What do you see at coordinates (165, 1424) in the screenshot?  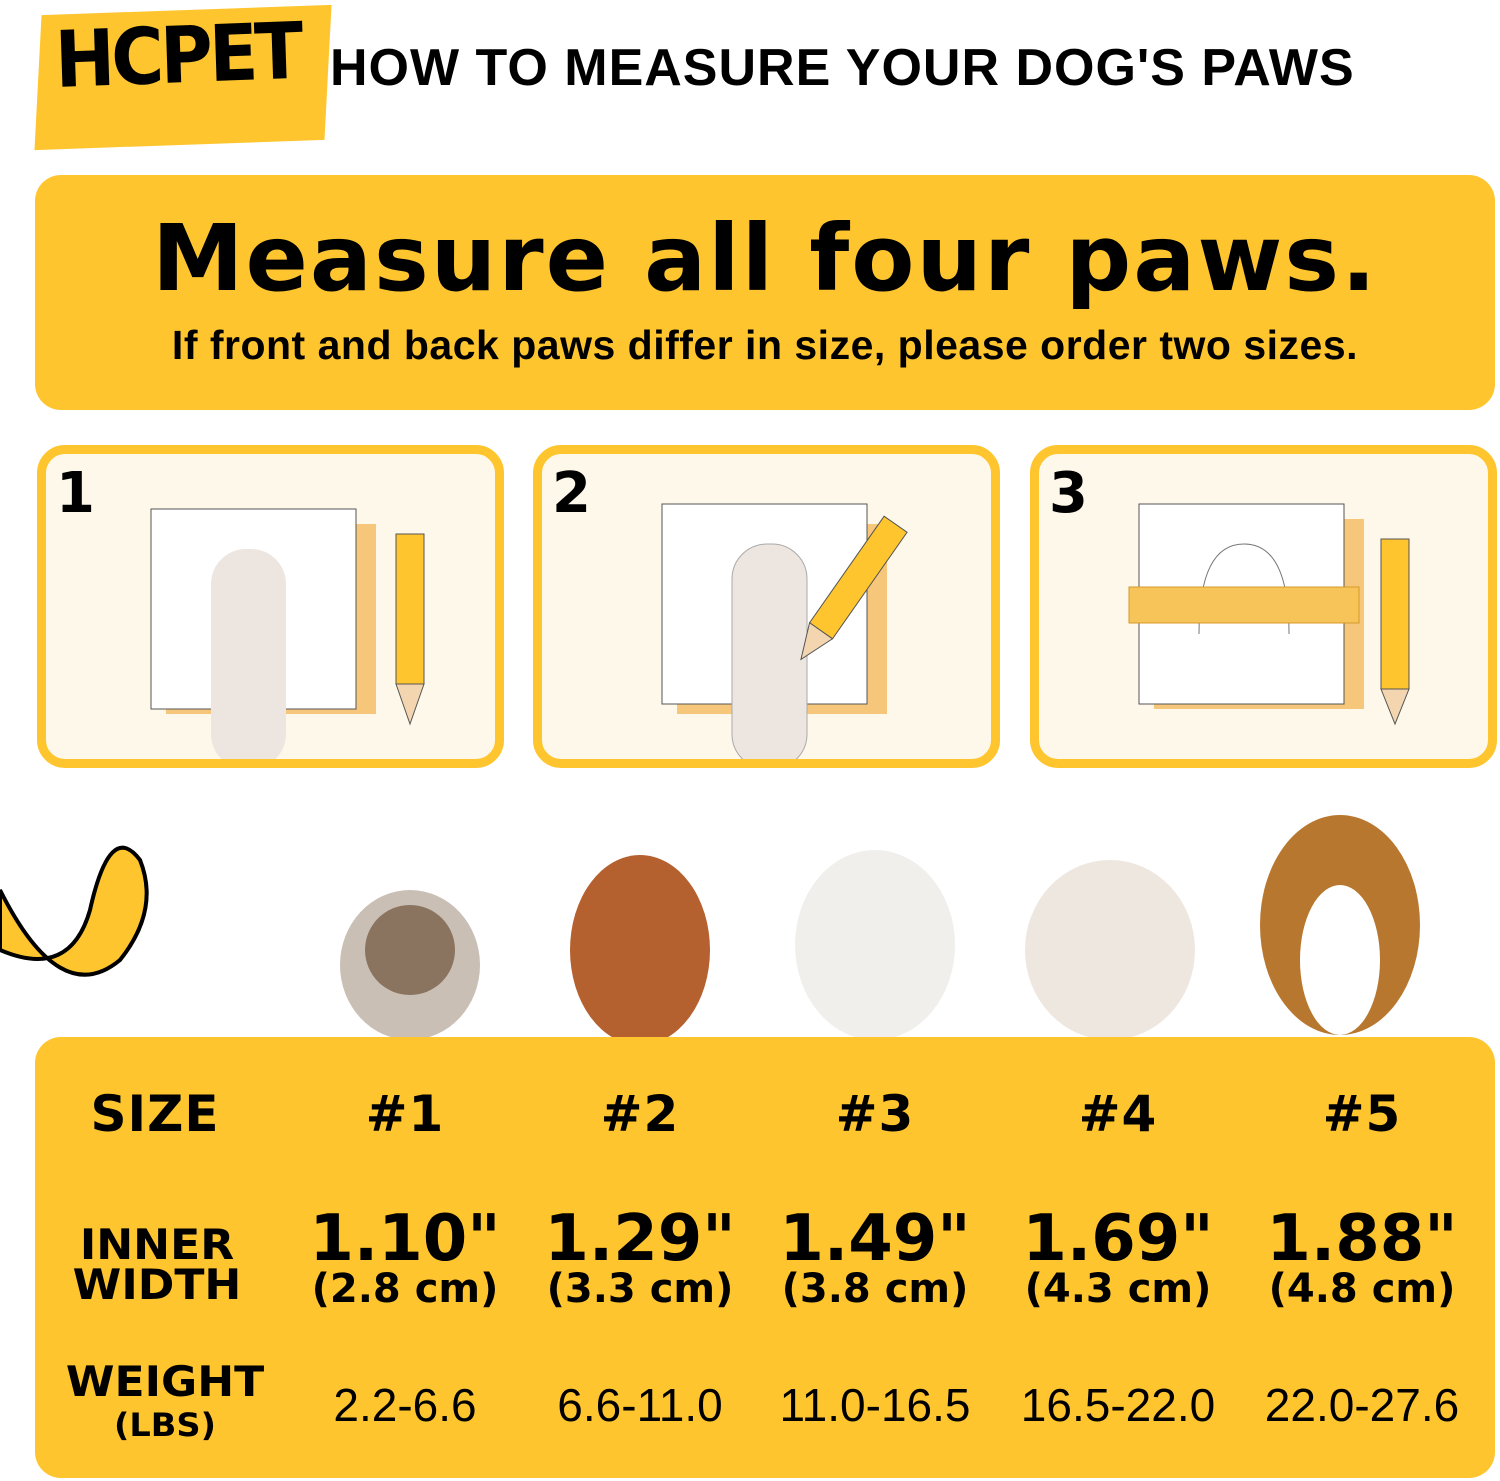 I see `weight-unit: (LBS)` at bounding box center [165, 1424].